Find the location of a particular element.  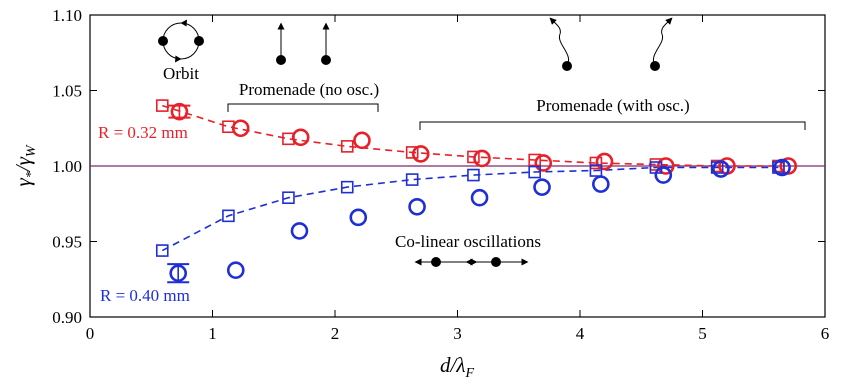

x-tick-label-3: 3 is located at coordinates (457, 333).